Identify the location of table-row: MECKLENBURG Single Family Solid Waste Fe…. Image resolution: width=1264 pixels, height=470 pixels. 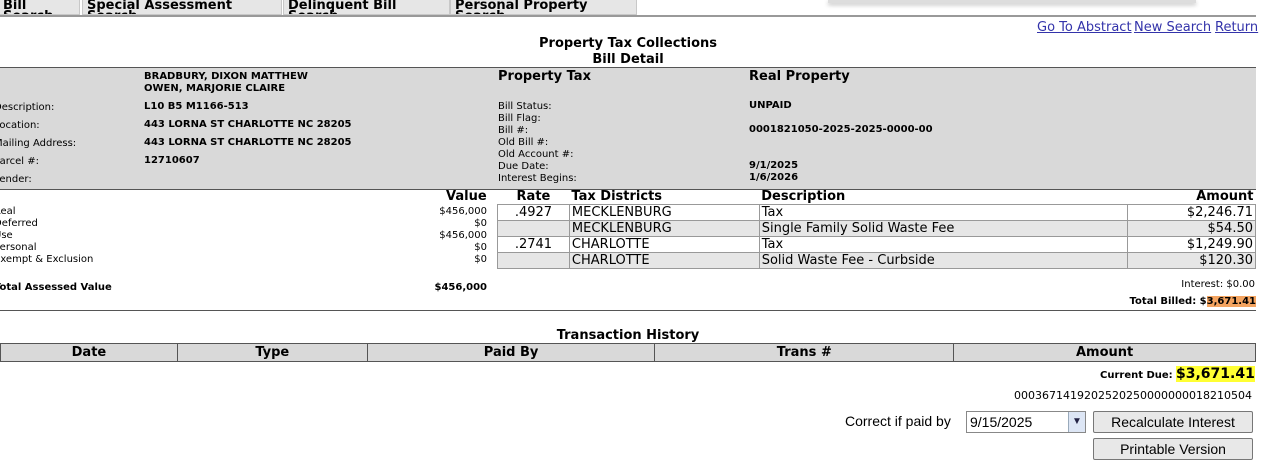
(876, 228).